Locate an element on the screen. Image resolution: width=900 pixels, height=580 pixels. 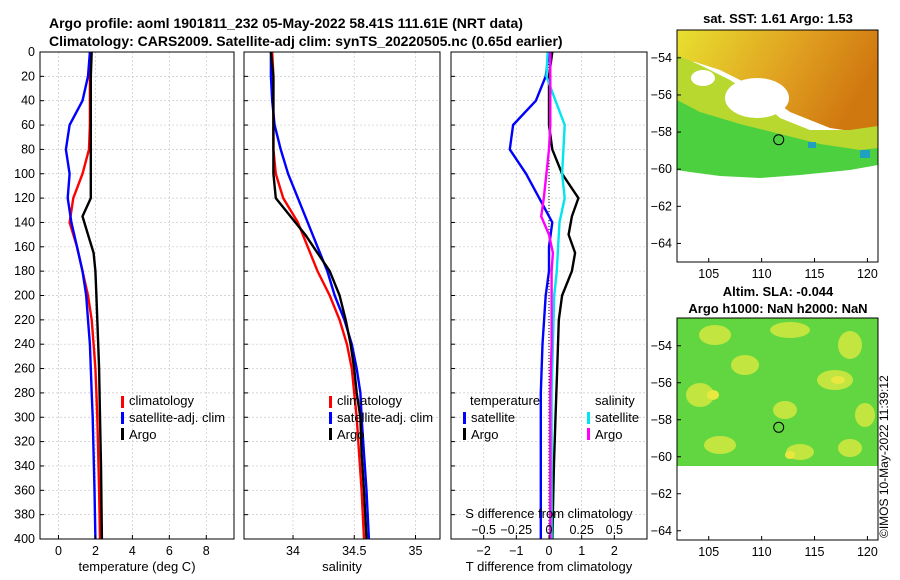
legend-swatch-temp-argo is located at coordinates (464, 434).